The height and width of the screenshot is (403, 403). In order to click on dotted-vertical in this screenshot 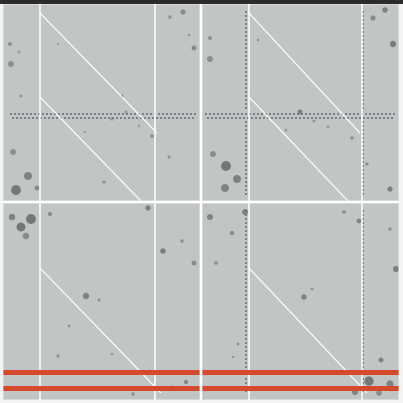, I will do `click(304, 103)`.